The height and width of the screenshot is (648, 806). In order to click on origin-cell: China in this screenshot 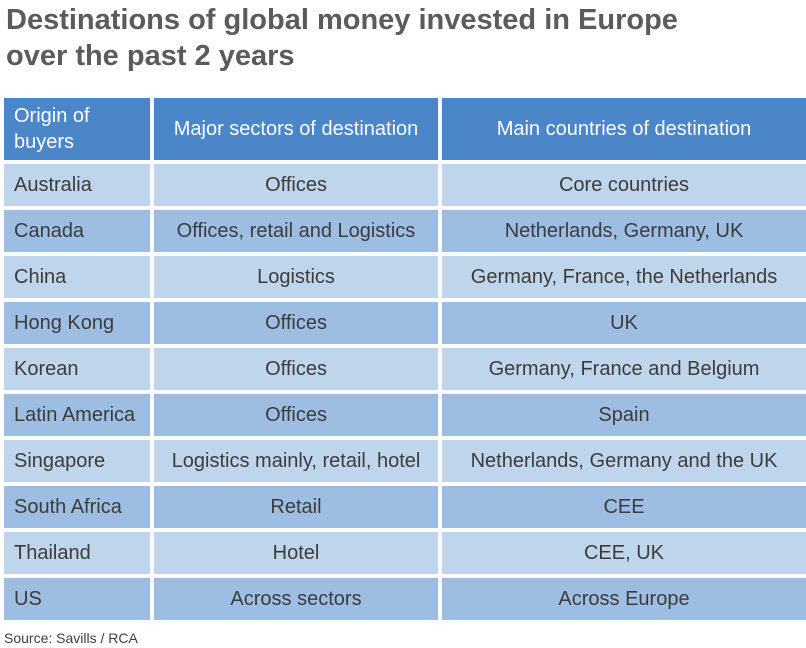, I will do `click(77, 277)`.